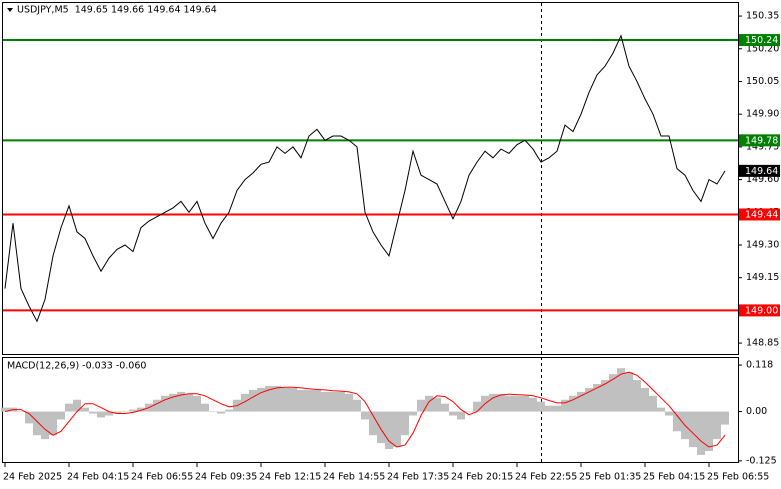 This screenshot has height=489, width=781. Describe the element at coordinates (674, 477) in the screenshot. I see `x-tick-label: 25 Feb 04:15` at that location.